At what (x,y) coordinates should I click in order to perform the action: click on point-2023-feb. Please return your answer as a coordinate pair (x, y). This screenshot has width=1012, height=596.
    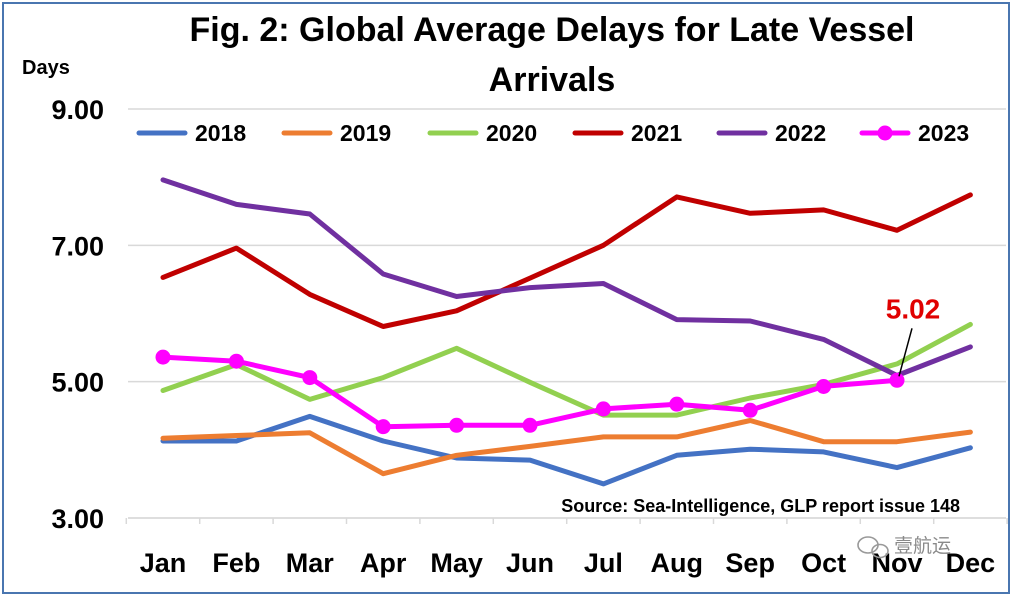
    Looking at the image, I should click on (236, 361).